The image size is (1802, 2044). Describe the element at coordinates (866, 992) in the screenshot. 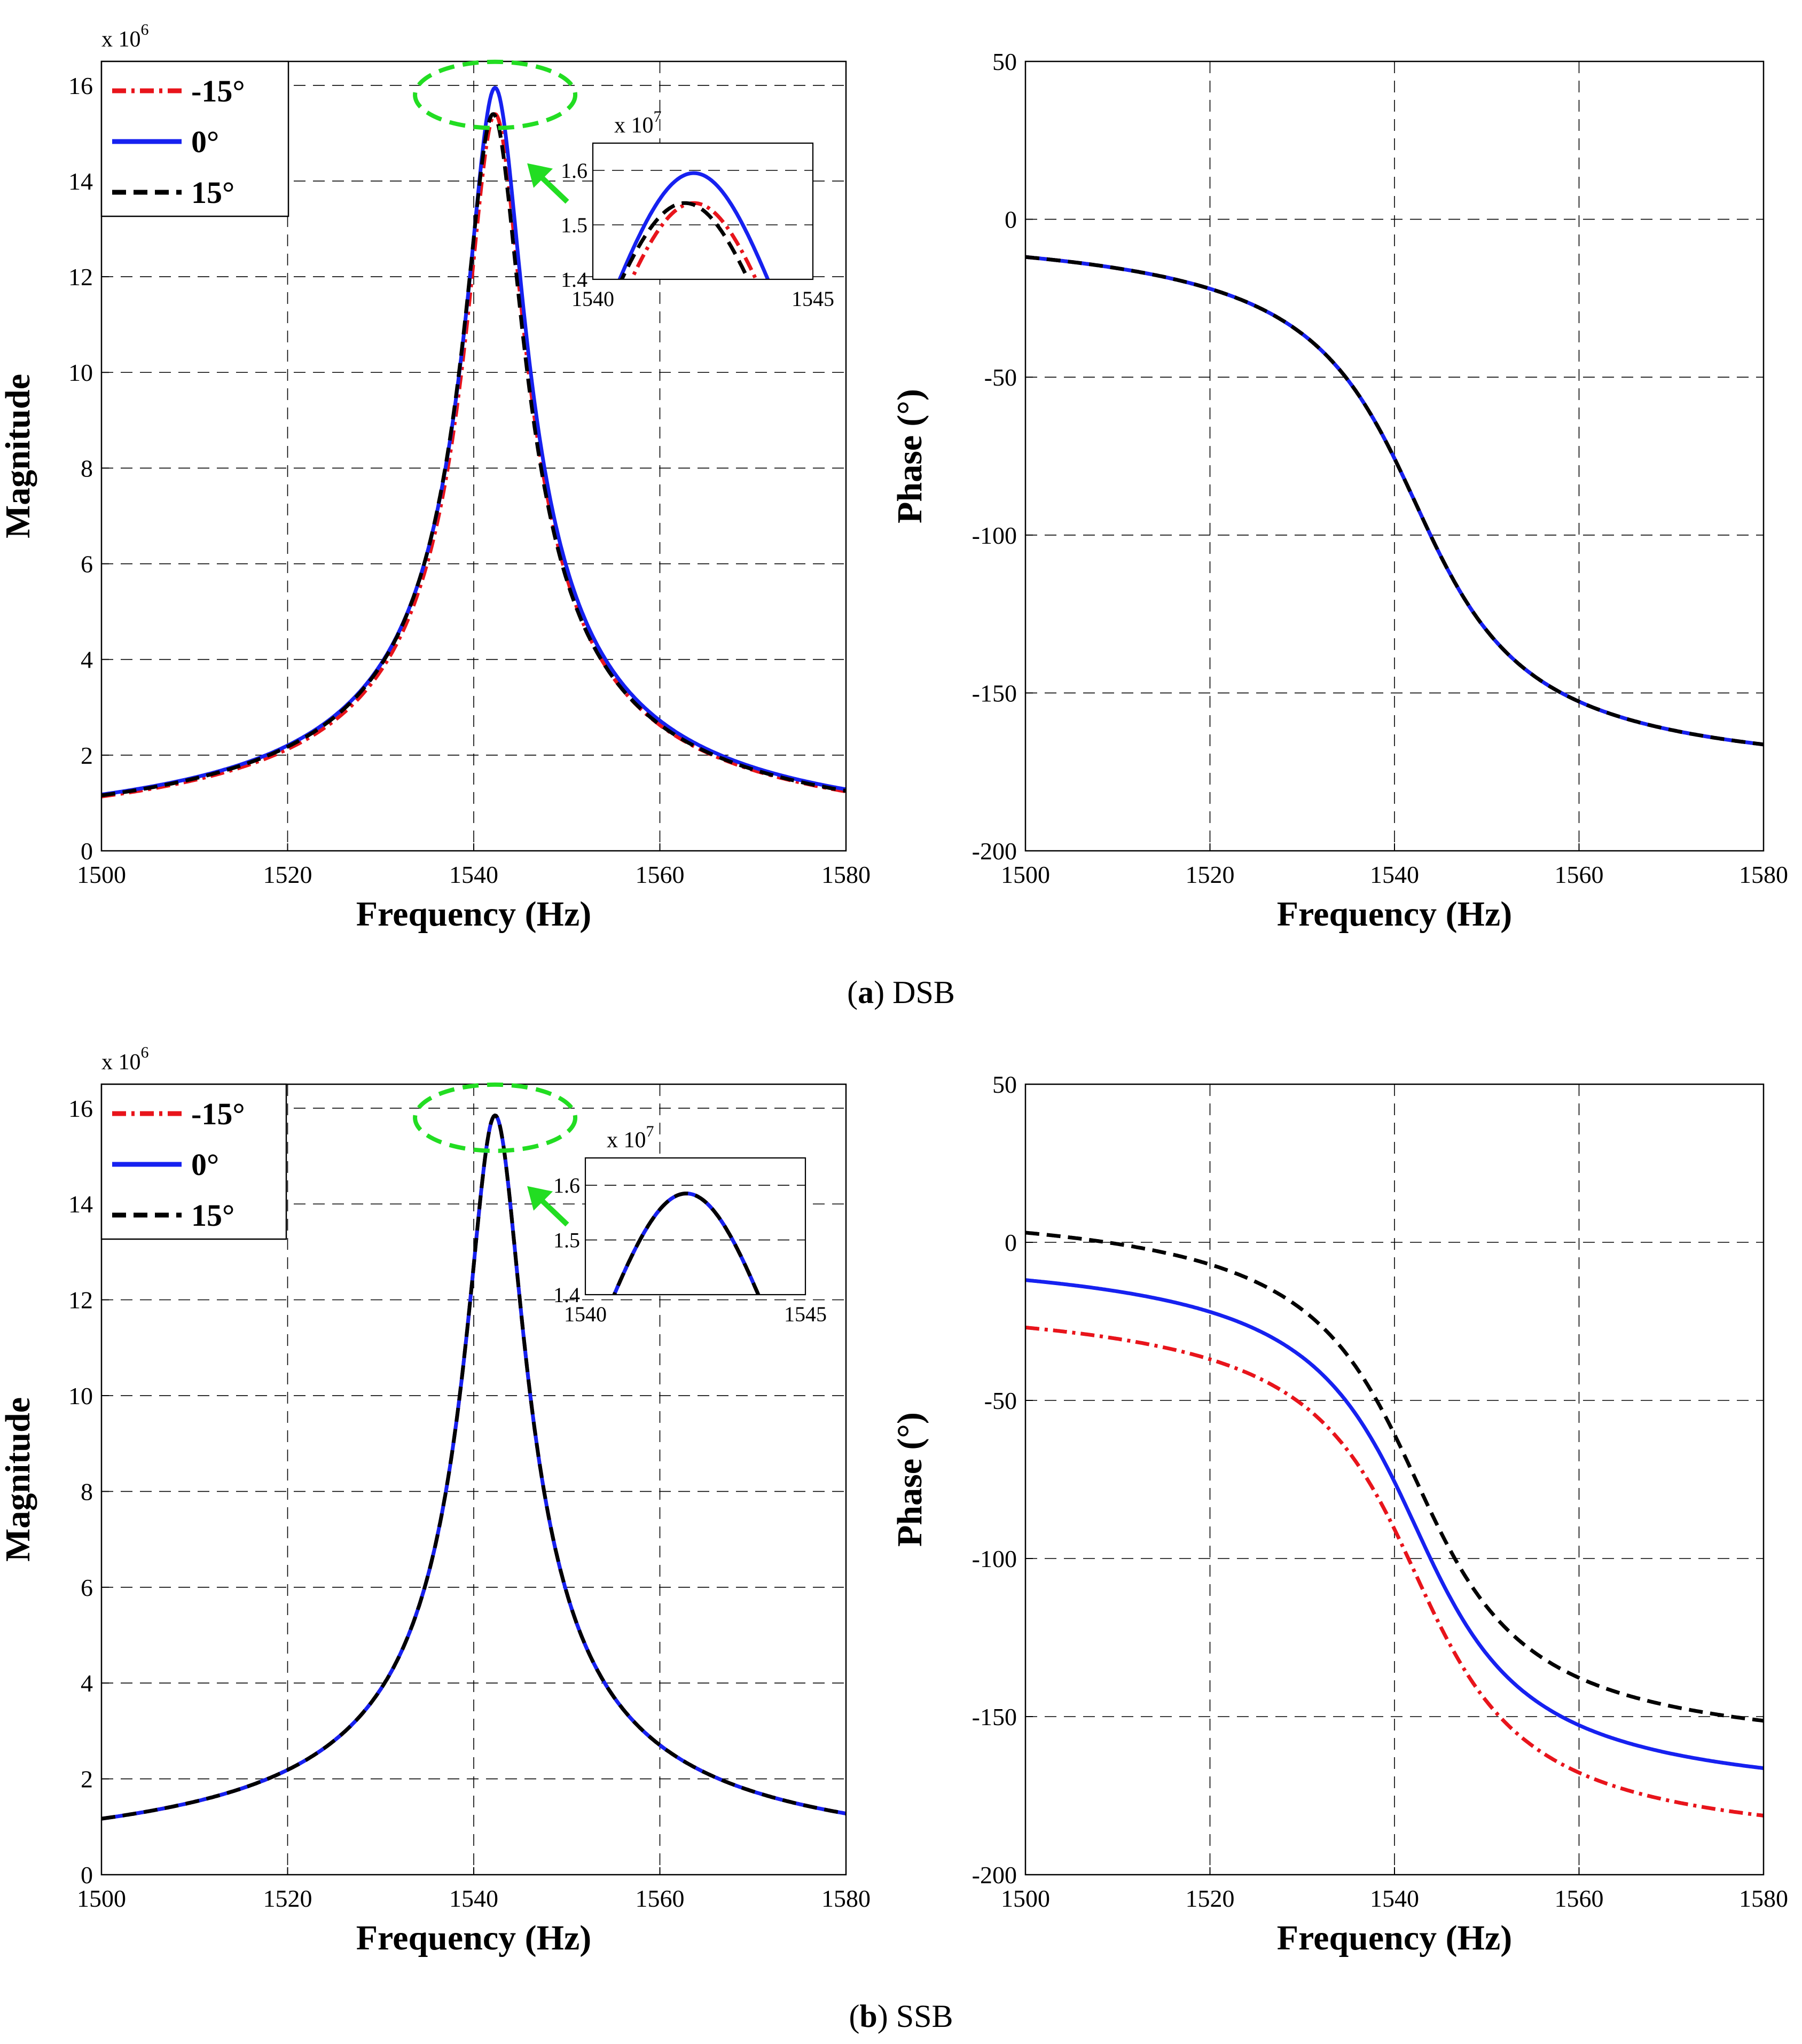

I see `caption-a-letter: a` at that location.